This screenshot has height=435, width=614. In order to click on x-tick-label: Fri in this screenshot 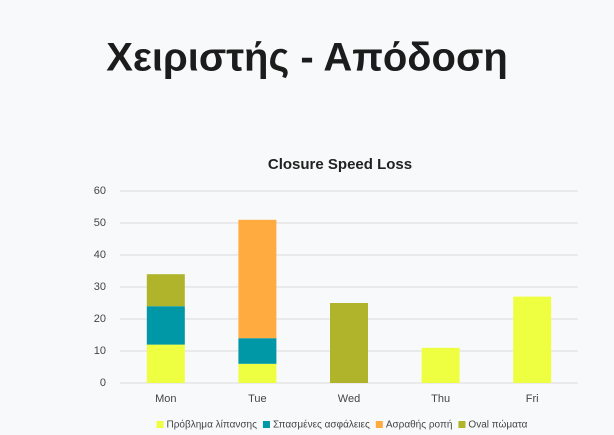, I will do `click(532, 399)`.